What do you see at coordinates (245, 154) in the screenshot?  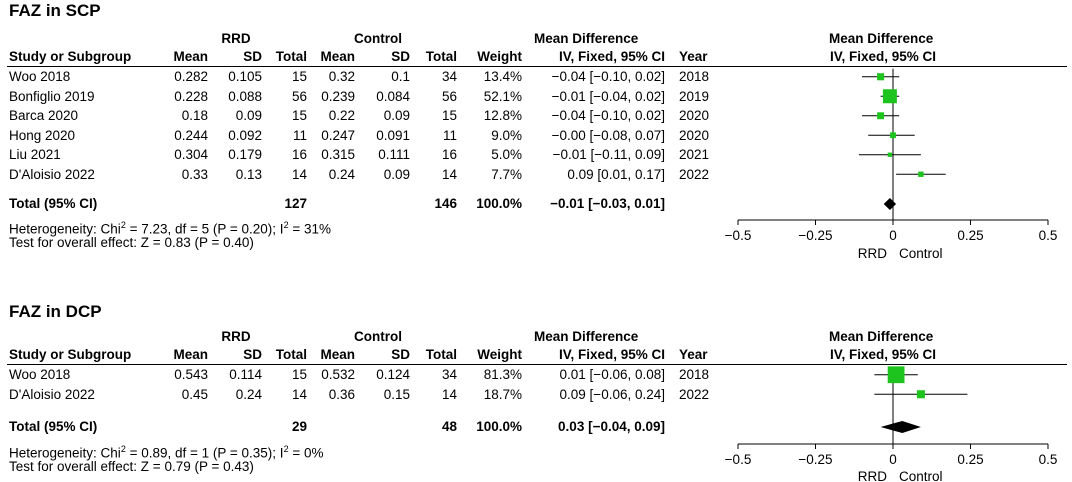 I see `sd-rrd: 0.179` at bounding box center [245, 154].